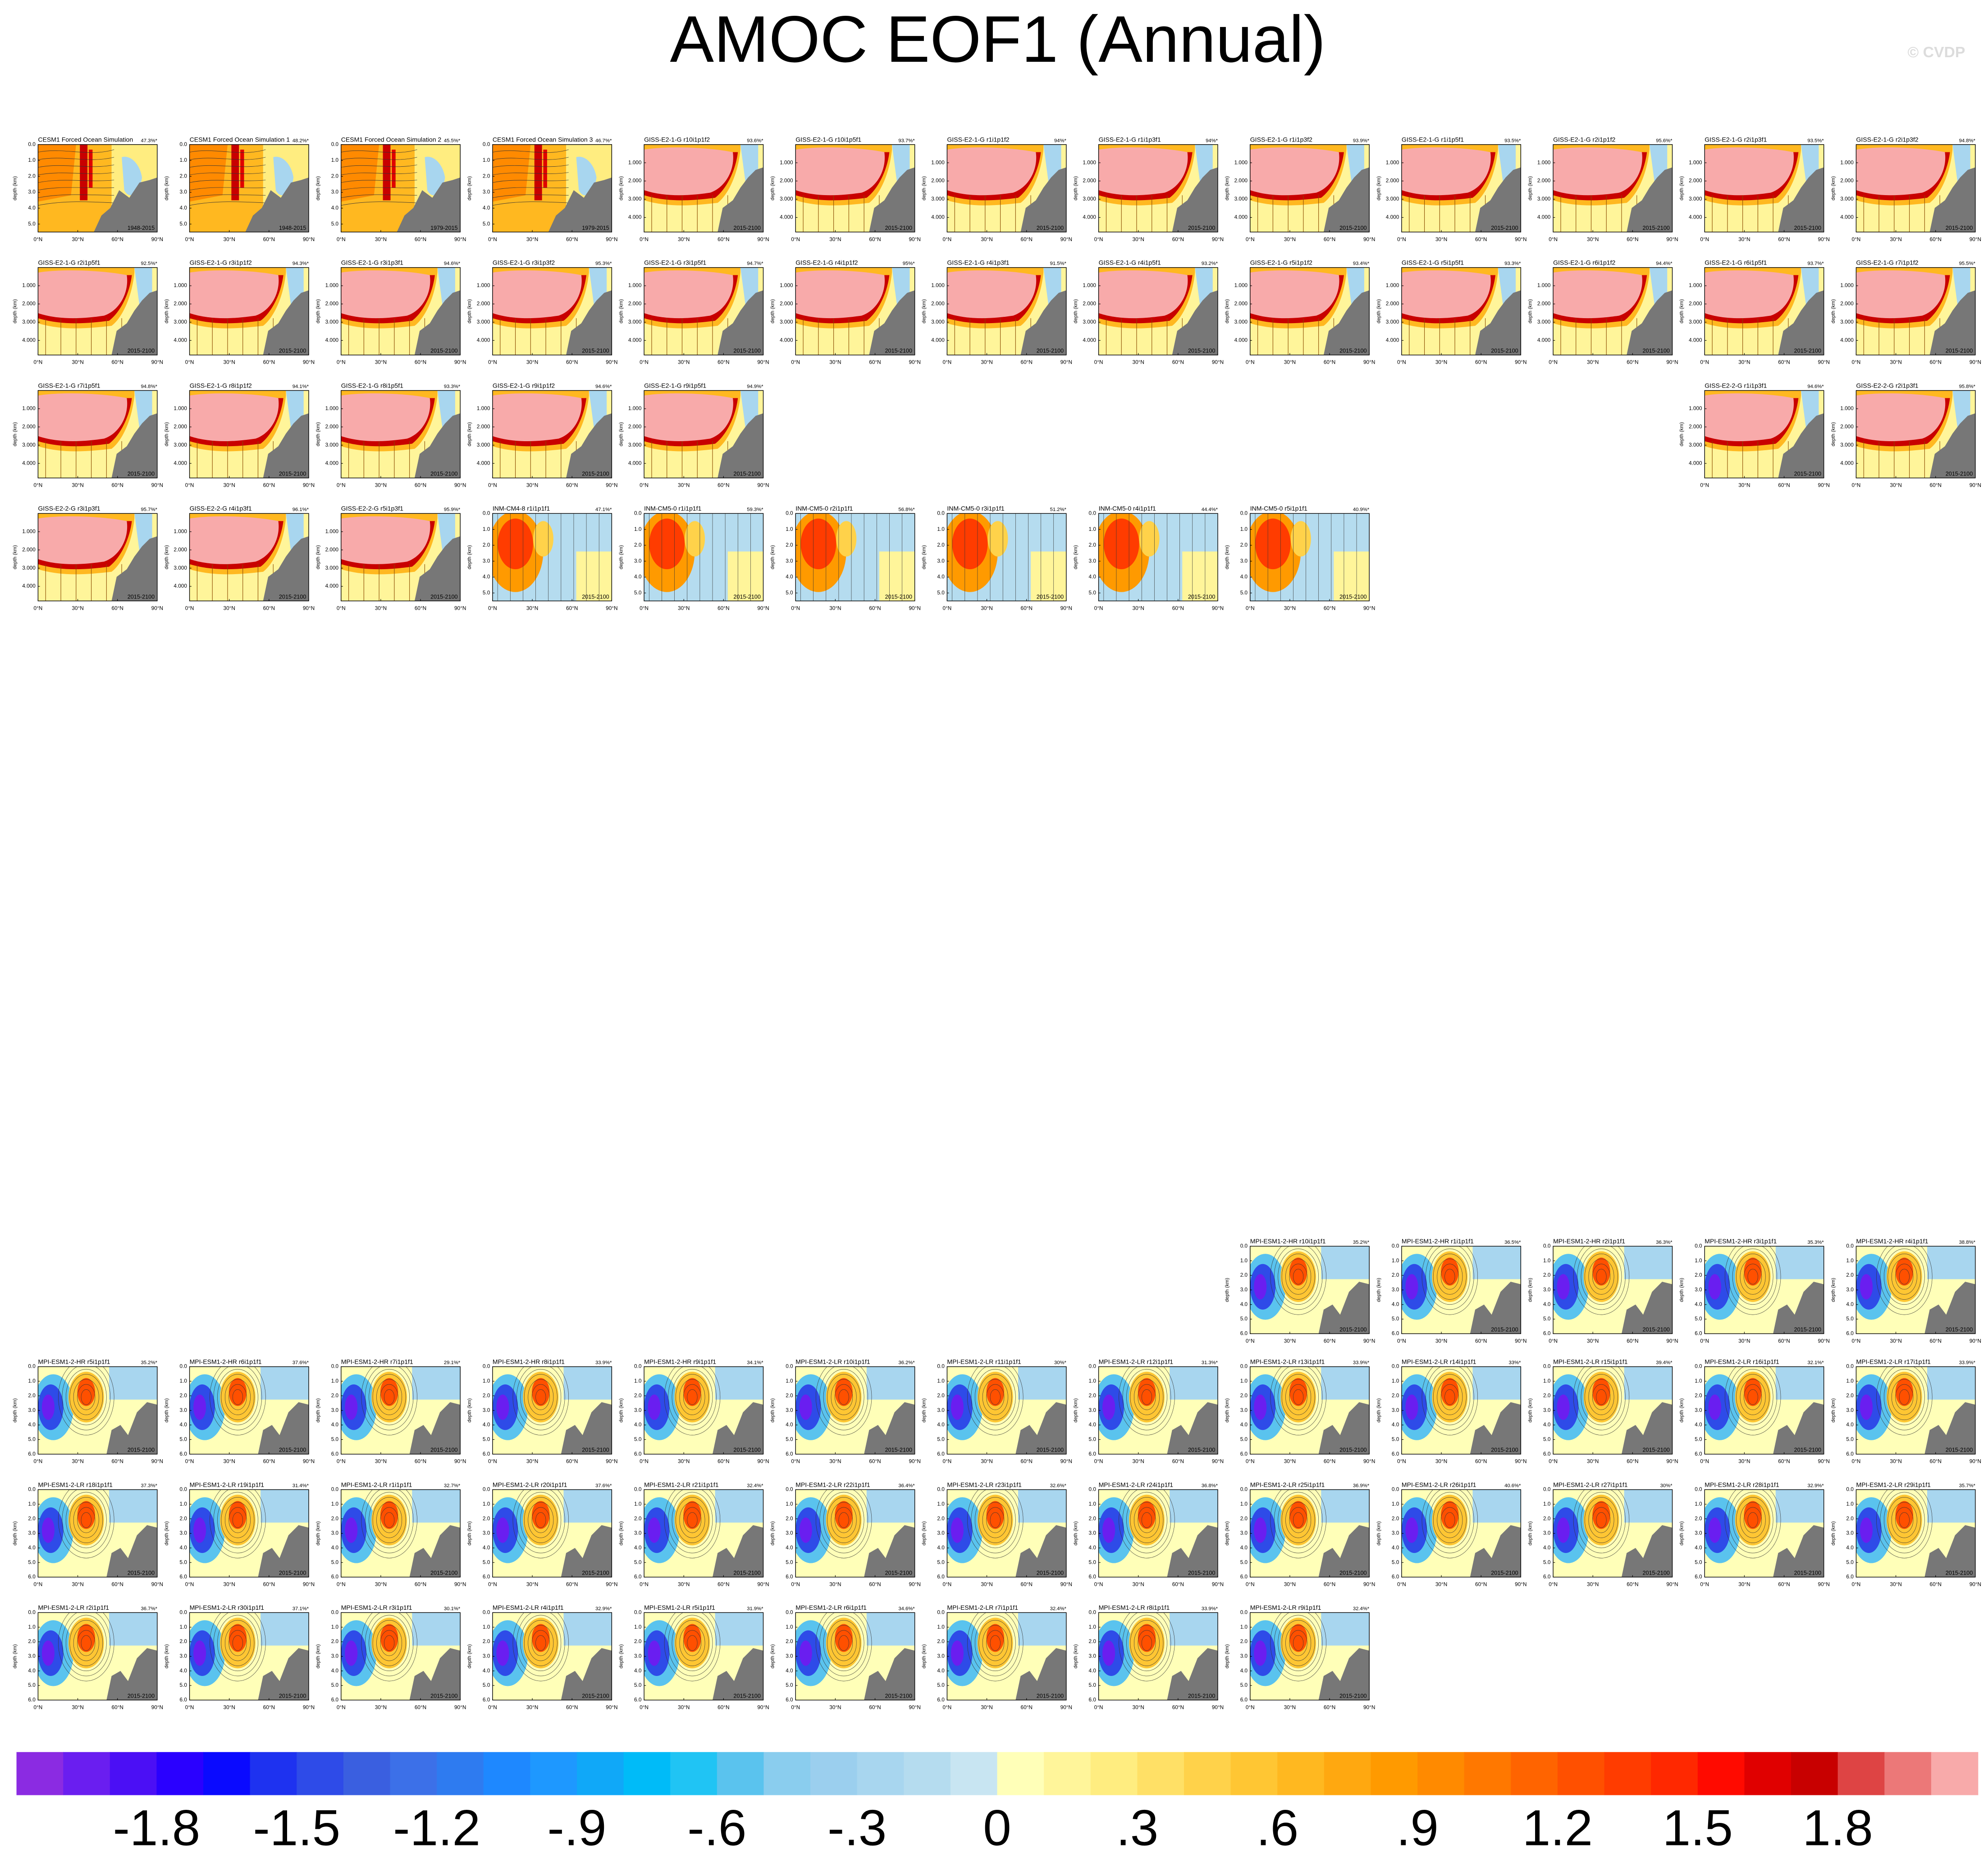 This screenshot has height=1863, width=1988. I want to click on y-tick-label: 3.000, so click(1695, 199).